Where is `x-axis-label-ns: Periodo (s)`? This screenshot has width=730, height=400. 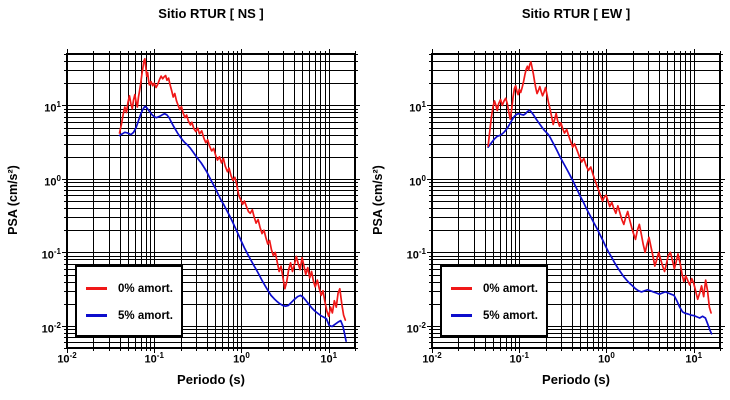 x-axis-label-ns: Periodo (s) is located at coordinates (211, 379).